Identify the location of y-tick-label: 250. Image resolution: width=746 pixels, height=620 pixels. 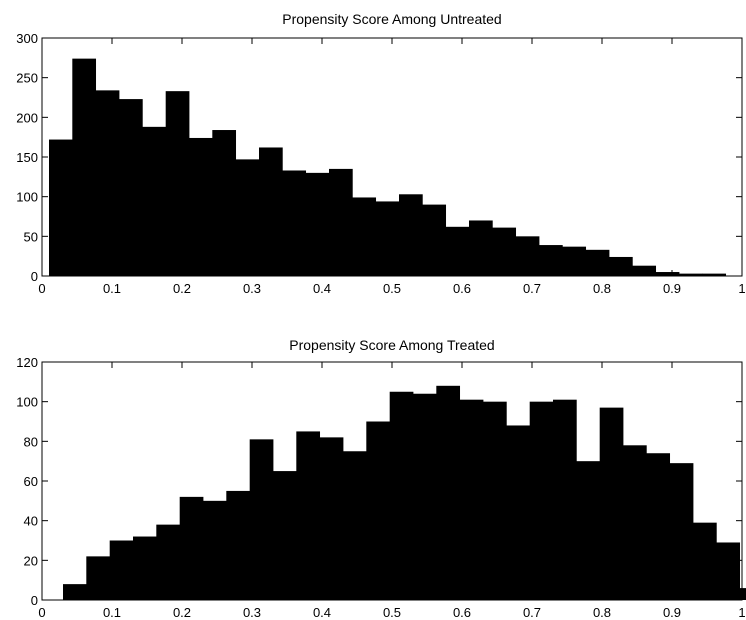
(27, 78).